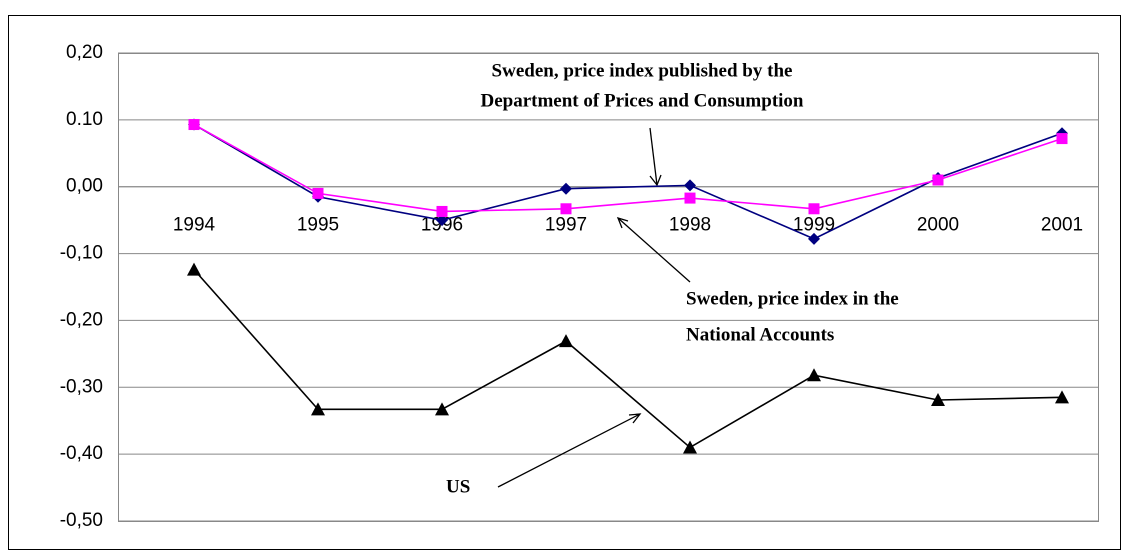  Describe the element at coordinates (84, 186) in the screenshot. I see `y-tick-label: 0,00` at that location.